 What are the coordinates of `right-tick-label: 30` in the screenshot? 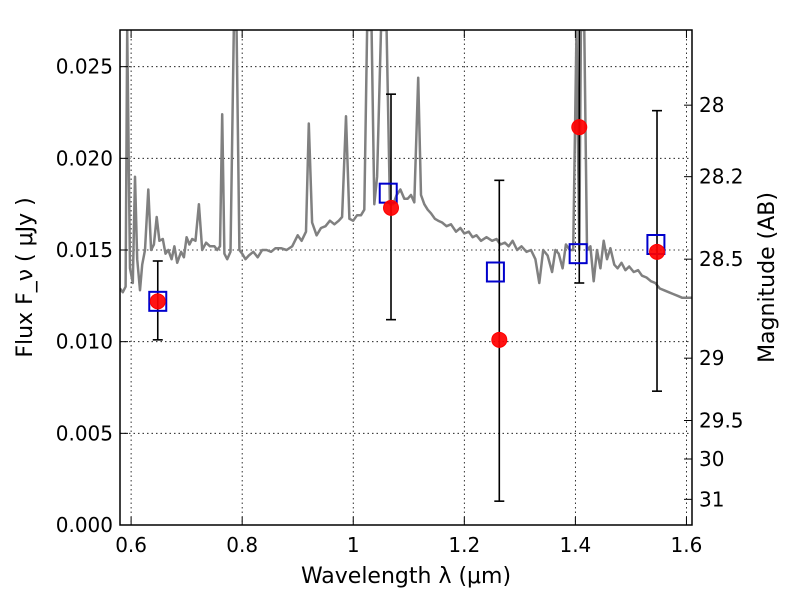 It's located at (711, 459).